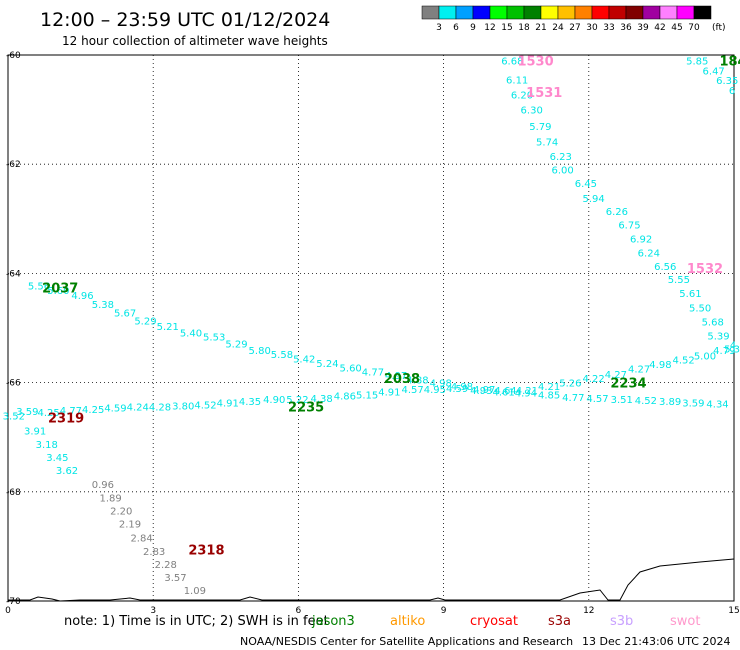 This screenshot has height=650, width=740. I want to click on swh-value: 4.61, so click(503, 392).